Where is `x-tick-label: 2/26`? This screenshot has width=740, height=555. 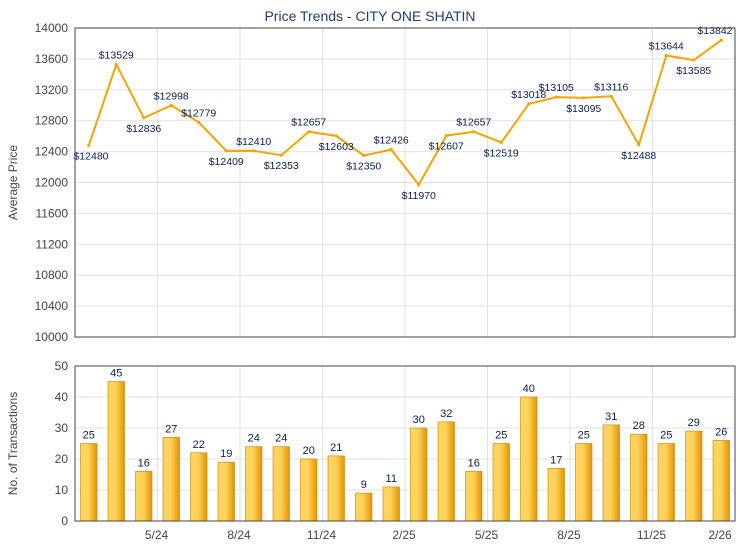
x-tick-label: 2/26 is located at coordinates (720, 535).